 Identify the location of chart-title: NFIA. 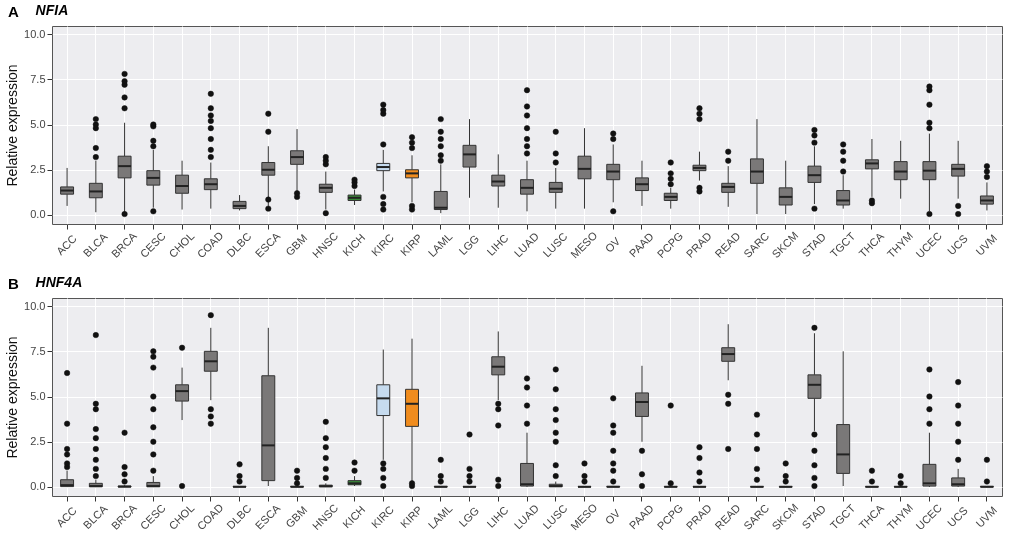
(52, 10).